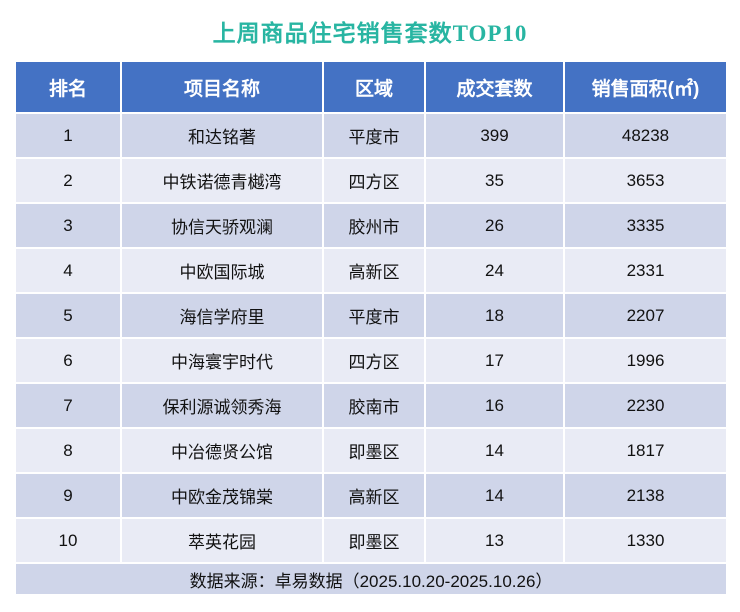 The width and height of the screenshot is (740, 612). I want to click on units-cell: 26, so click(494, 225).